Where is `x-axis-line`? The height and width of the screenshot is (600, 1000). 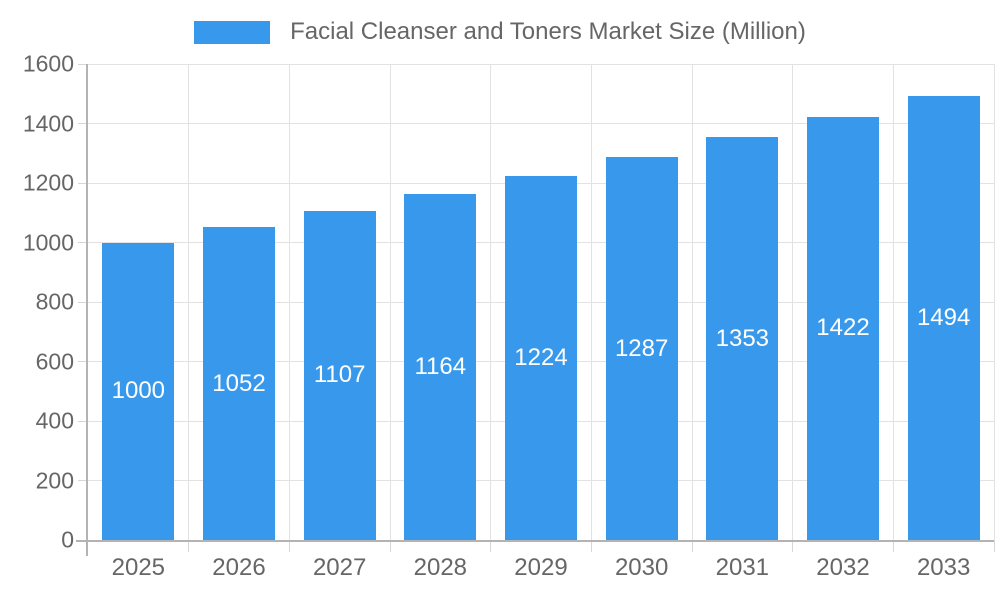
x-axis-line is located at coordinates (535, 541).